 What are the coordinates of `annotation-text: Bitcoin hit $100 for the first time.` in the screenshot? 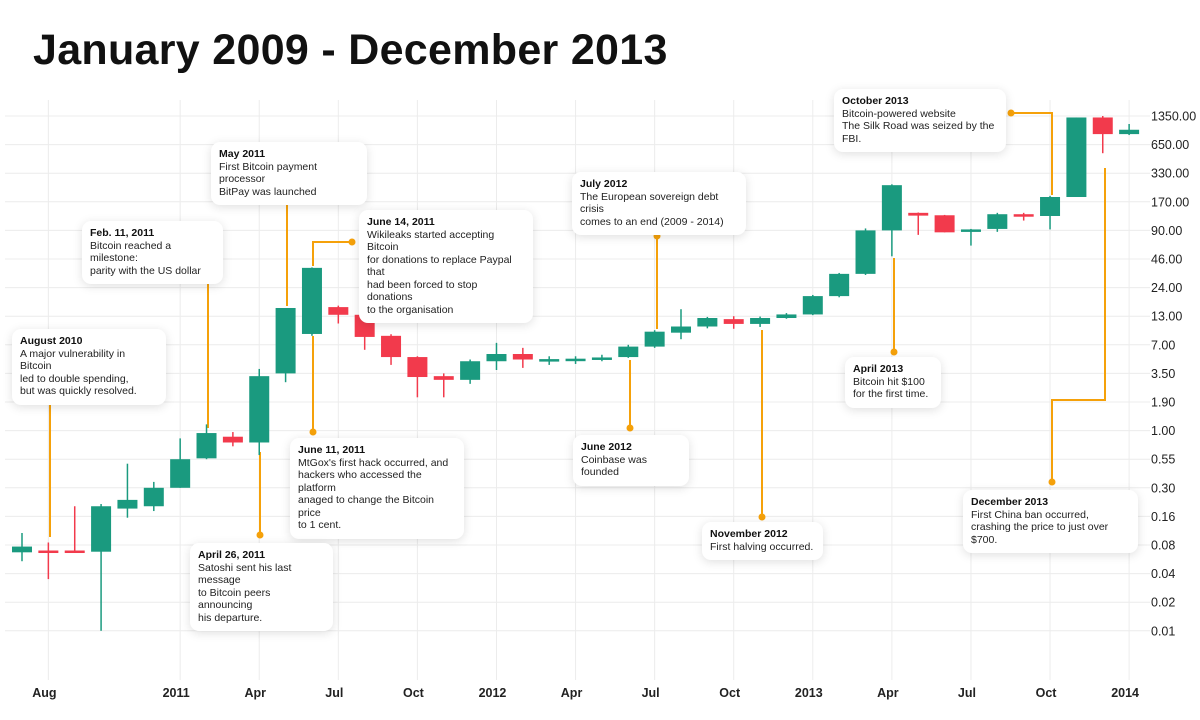 It's located at (891, 388).